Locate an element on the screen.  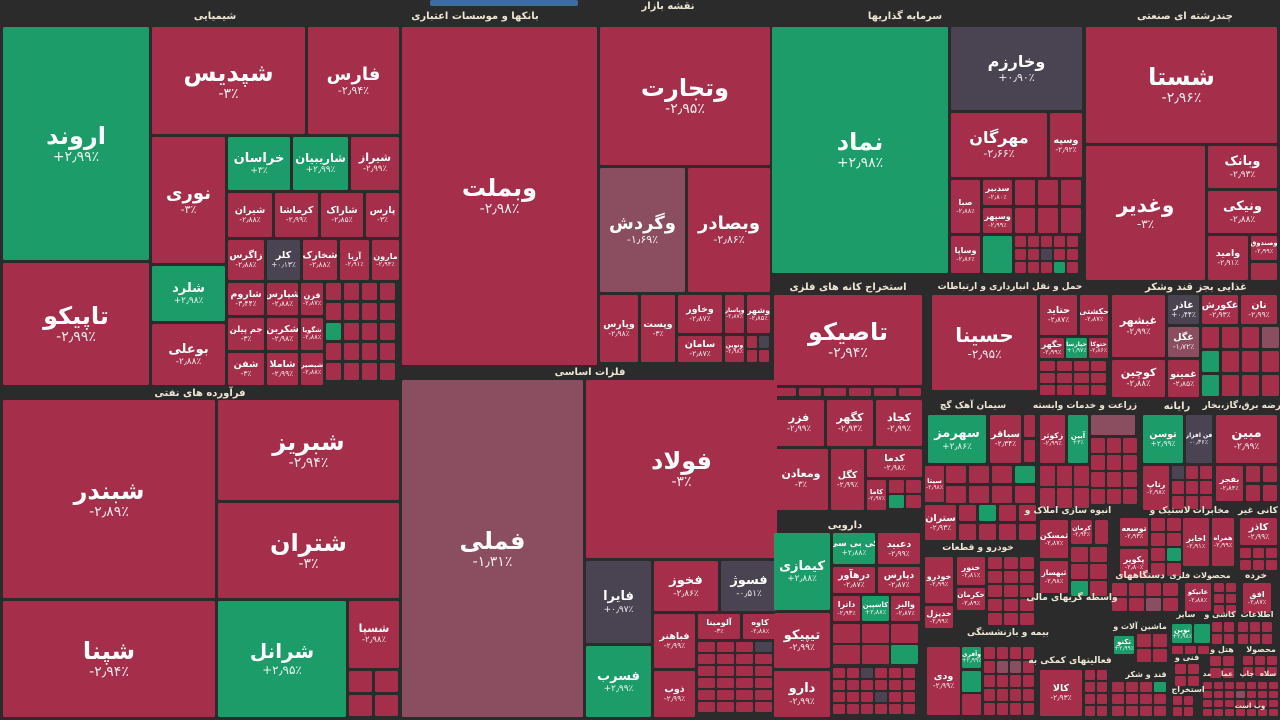
stock-tile: والبر -۲٫۸۷٪ is located at coordinates (905, 608).